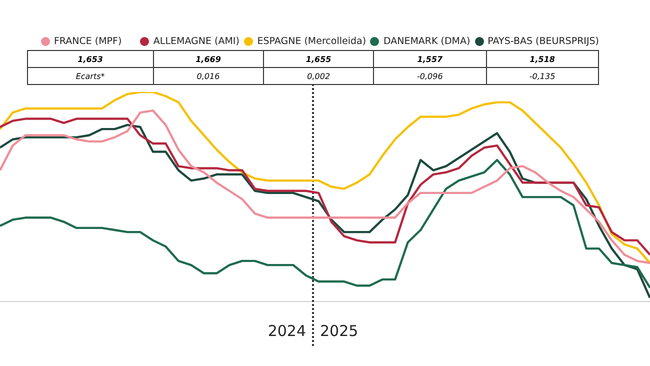 This screenshot has width=650, height=366. I want to click on text: 1,518, so click(542, 59).